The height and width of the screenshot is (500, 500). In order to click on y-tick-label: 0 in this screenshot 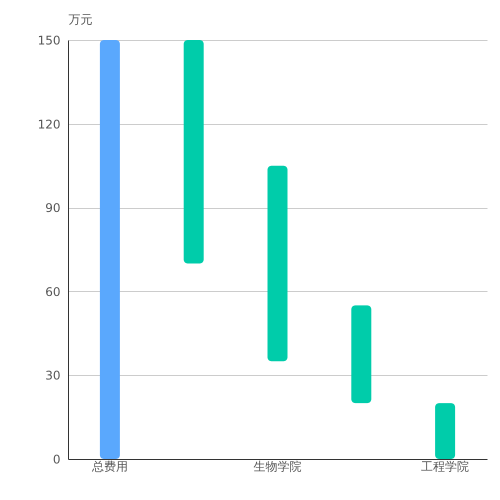, I will do `click(56, 459)`.